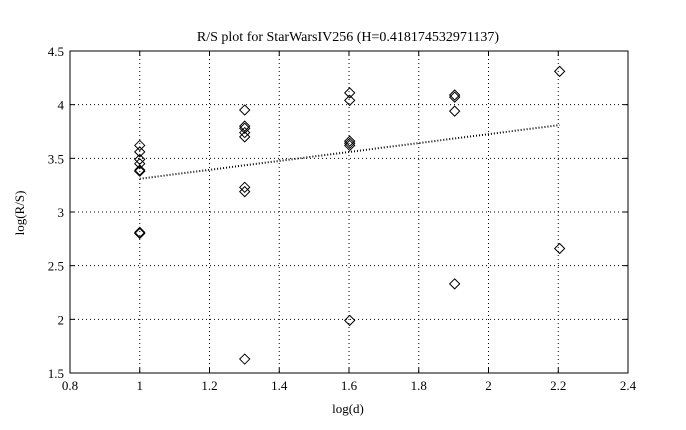 The width and height of the screenshot is (686, 430). Describe the element at coordinates (279, 385) in the screenshot. I see `x-tick-label: 1.4` at that location.